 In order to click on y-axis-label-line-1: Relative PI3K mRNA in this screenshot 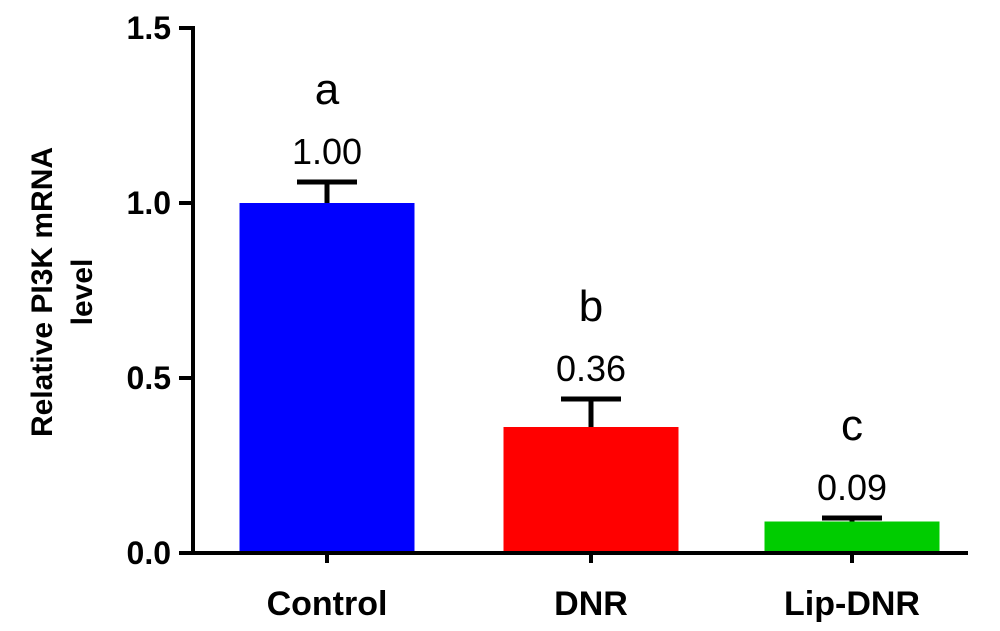, I will do `click(42, 292)`.